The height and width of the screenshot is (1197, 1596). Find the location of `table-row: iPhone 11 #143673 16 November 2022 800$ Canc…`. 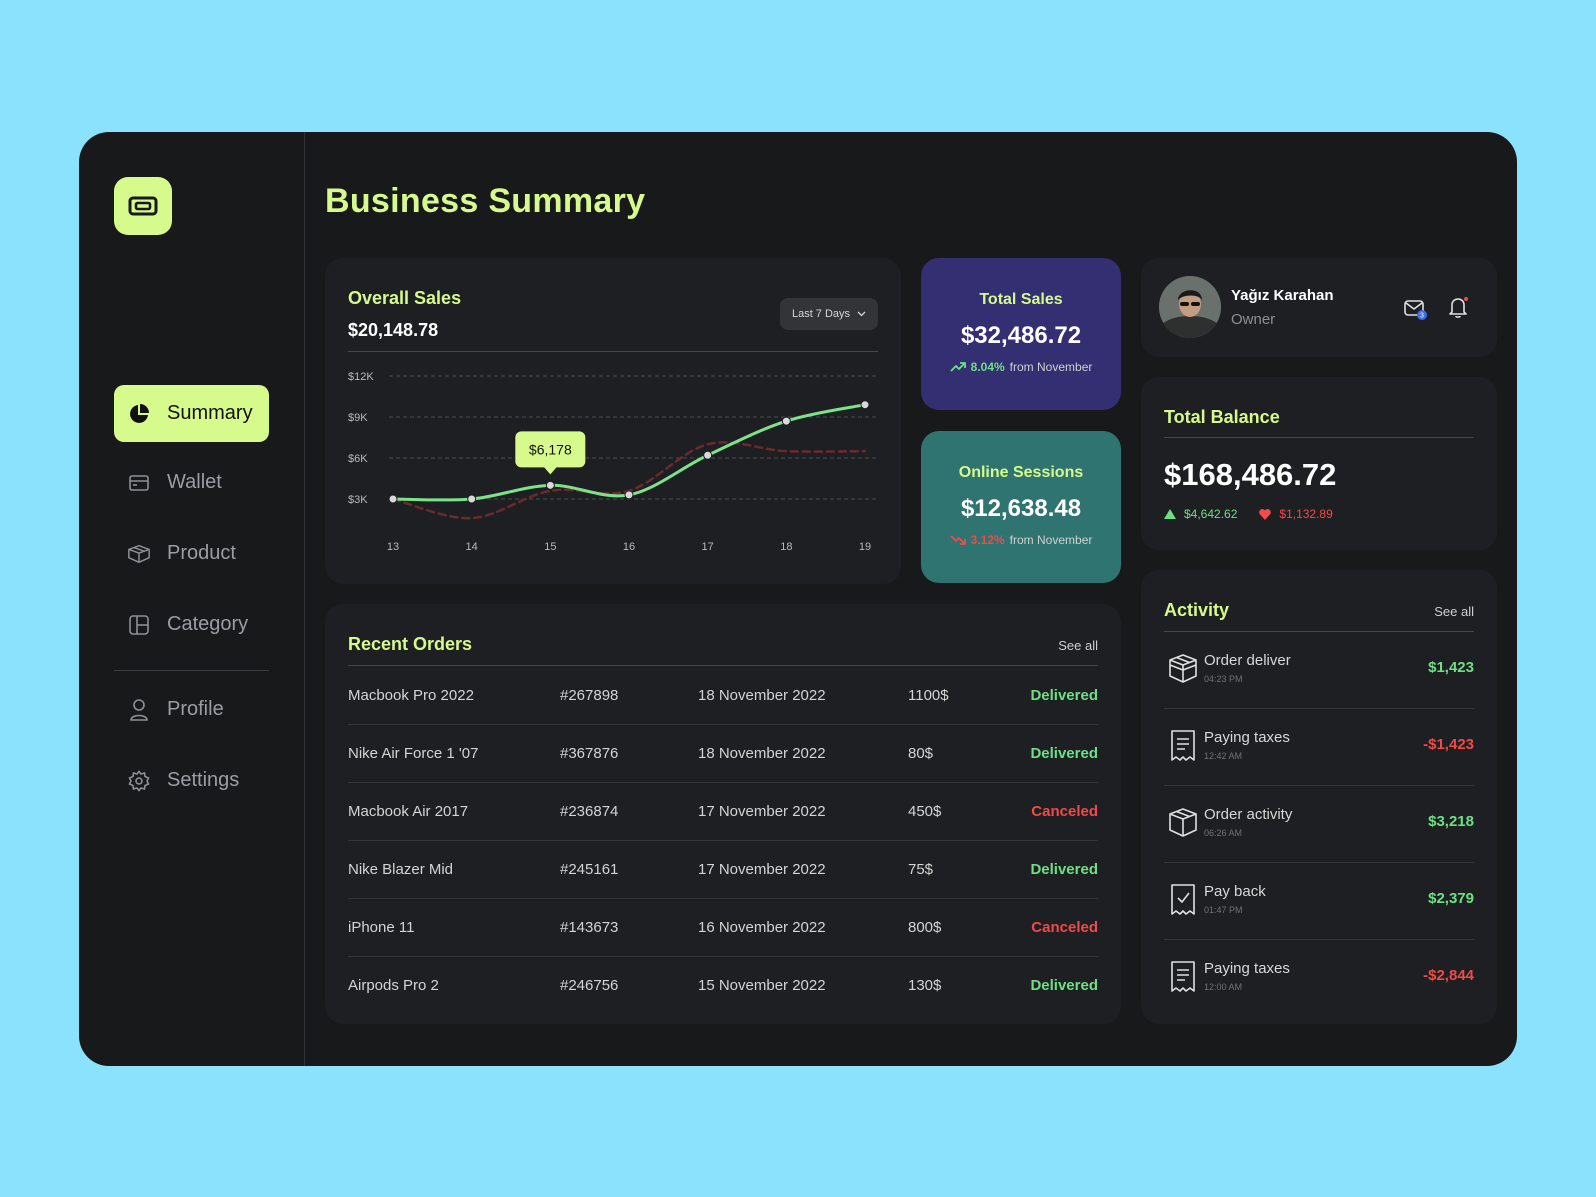

table-row: iPhone 11 #143673 16 November 2022 800$ Canc… is located at coordinates (723, 927).